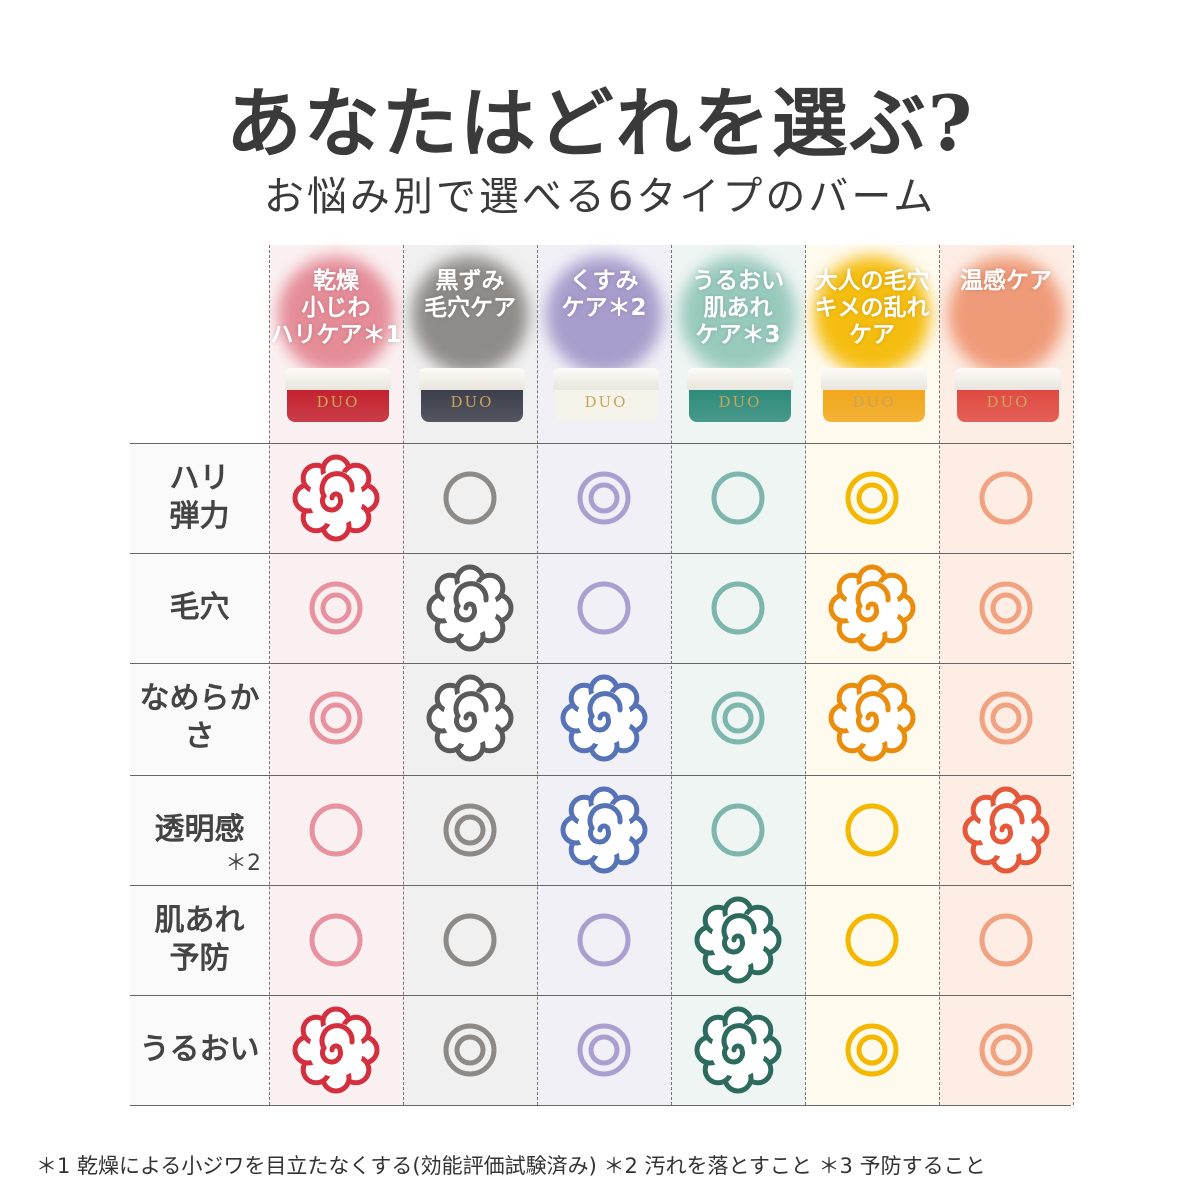 The image size is (1200, 1200). I want to click on page-title: あなたはどれを選ぶ?, so click(600, 123).